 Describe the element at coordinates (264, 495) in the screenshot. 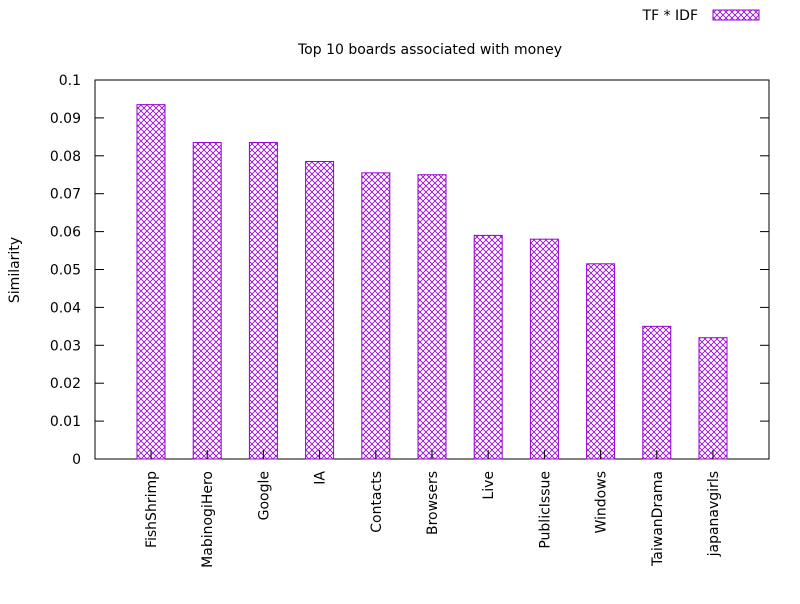

I see `x-tick-label: Google` at that location.